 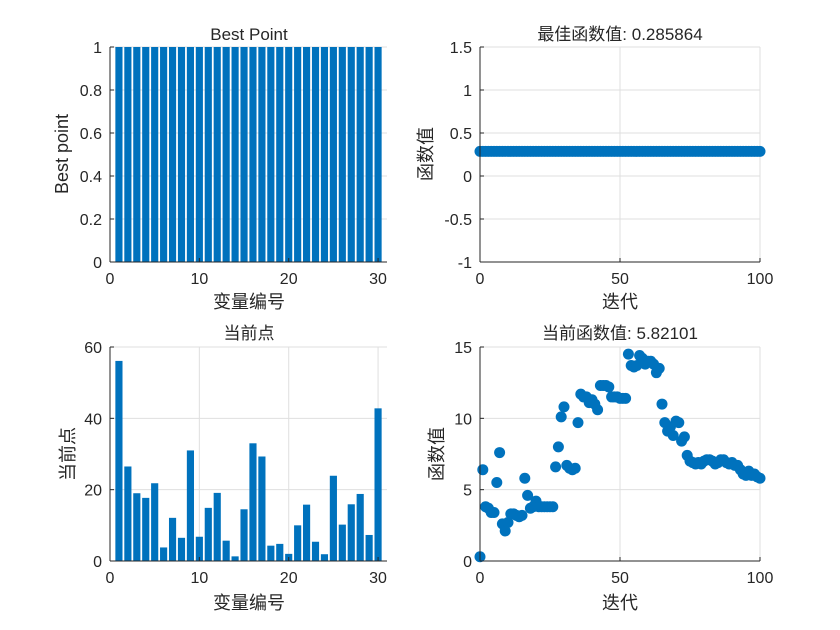 I want to click on subplot-3-title: 当前点, so click(x=249, y=333).